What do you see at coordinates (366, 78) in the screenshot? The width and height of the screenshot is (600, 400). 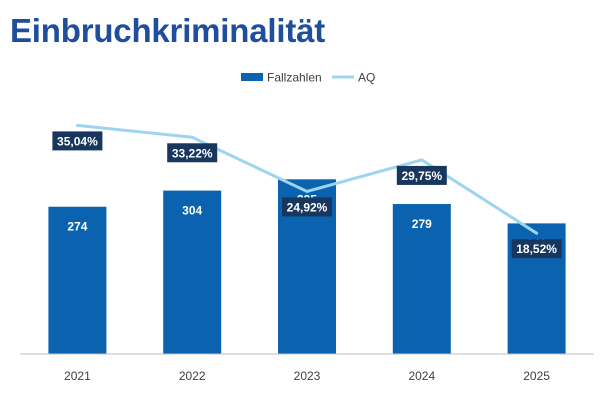 I see `legend-label-aq: AQ` at bounding box center [366, 78].